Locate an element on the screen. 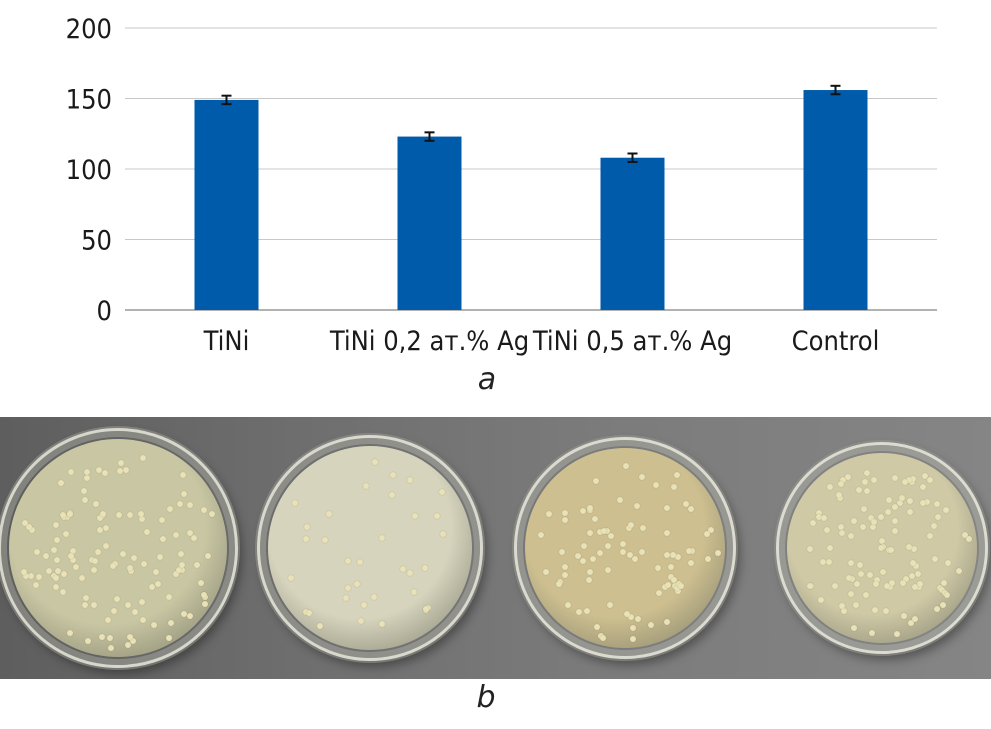 This screenshot has width=991, height=729. petri-dish is located at coordinates (370, 548).